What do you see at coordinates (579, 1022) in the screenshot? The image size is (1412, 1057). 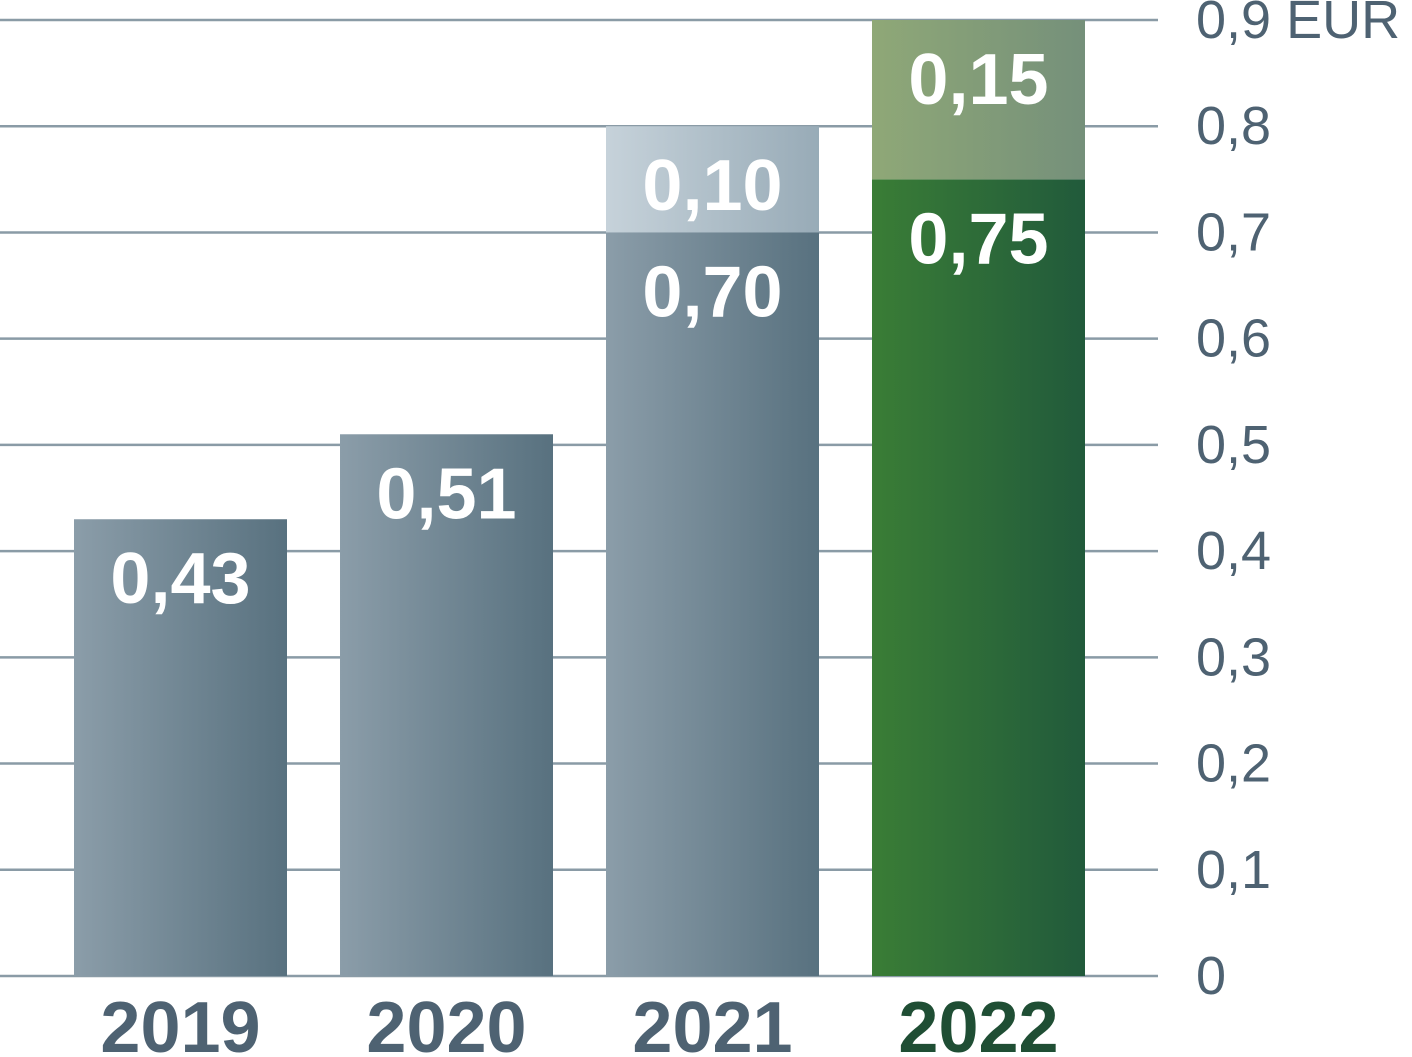 I see `x-axis-categories: 2019 2020 2021 2022` at bounding box center [579, 1022].